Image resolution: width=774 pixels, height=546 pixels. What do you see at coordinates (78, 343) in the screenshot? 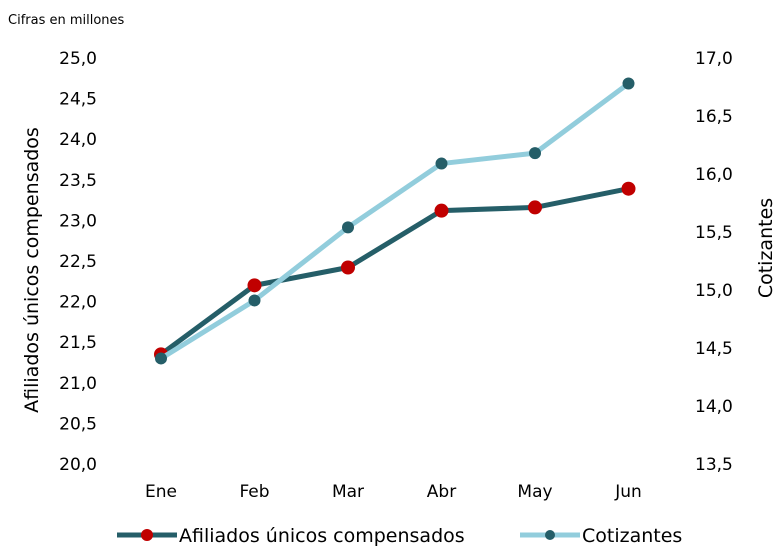
I see `left-tick-label: 21,5` at bounding box center [78, 343].